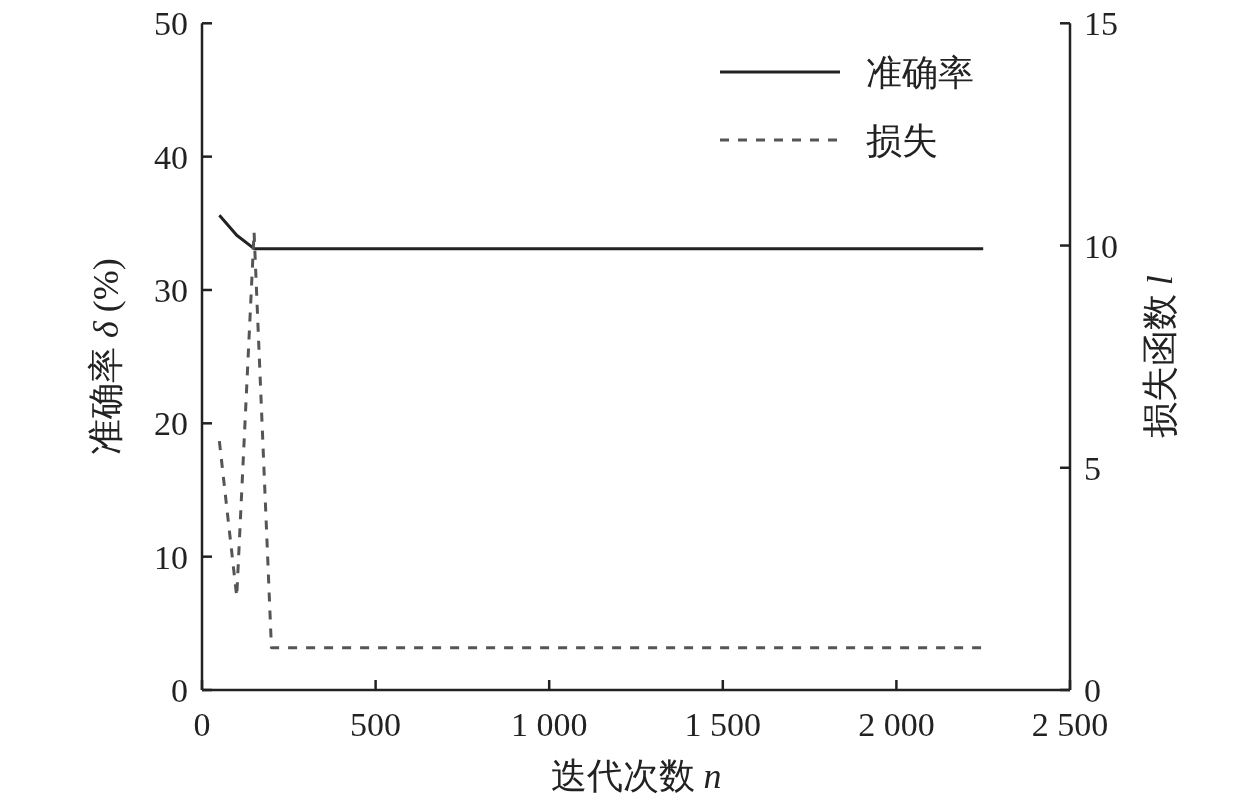 This screenshot has width=1260, height=799. What do you see at coordinates (1101, 24) in the screenshot?
I see `y2-tick-label: 15` at bounding box center [1101, 24].